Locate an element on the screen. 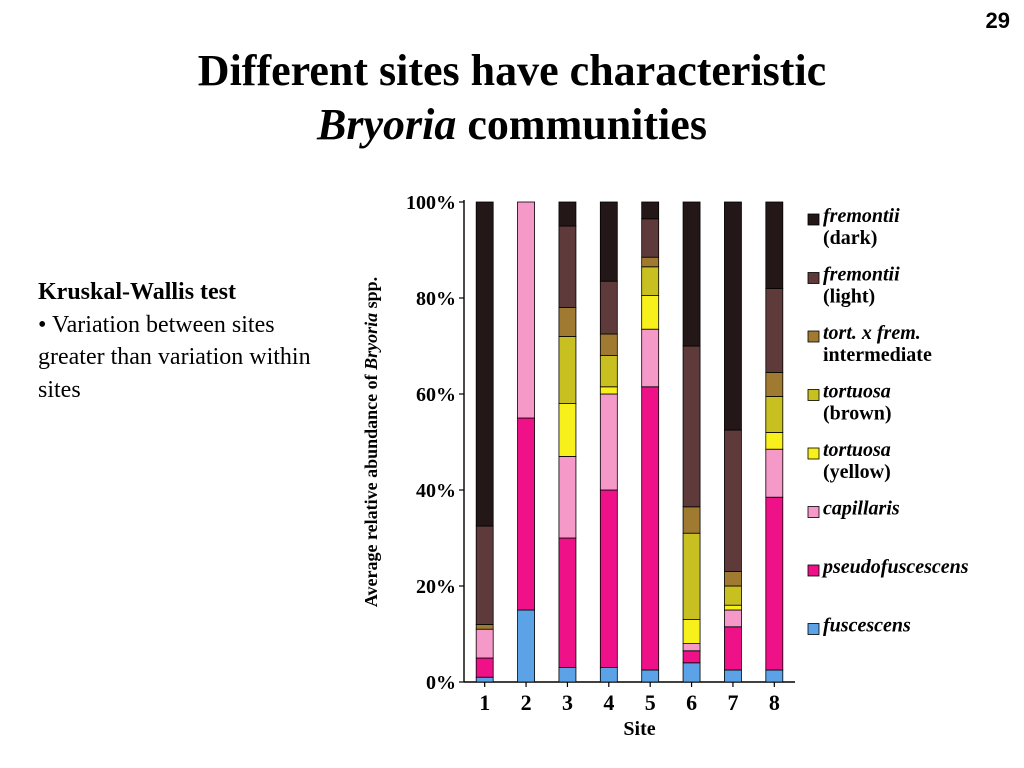  x-tick-label: 2 is located at coordinates (526, 702).